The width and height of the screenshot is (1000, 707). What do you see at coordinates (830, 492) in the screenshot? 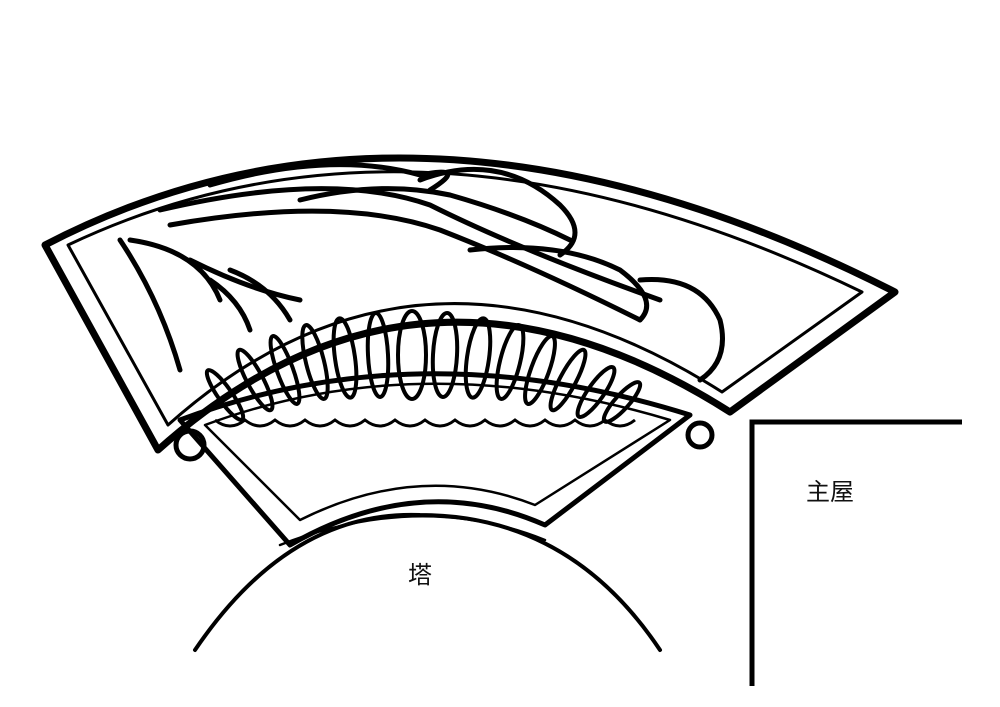
I see `main-house-label: 主屋` at bounding box center [830, 492].